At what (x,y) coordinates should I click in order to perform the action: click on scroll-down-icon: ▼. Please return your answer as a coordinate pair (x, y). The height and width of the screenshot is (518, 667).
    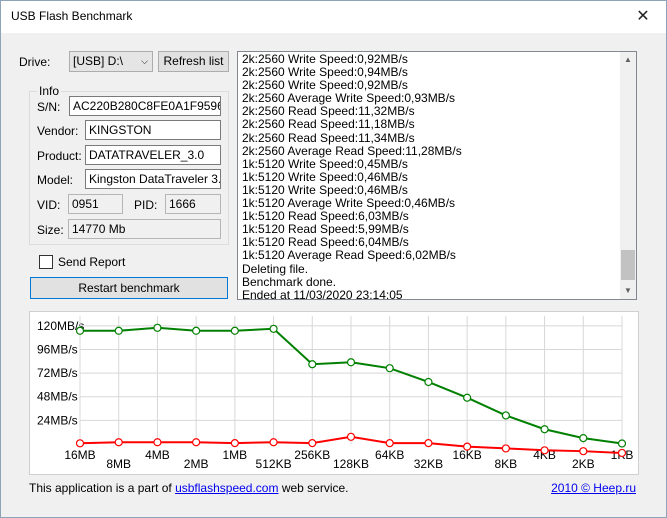
    Looking at the image, I should click on (628, 290).